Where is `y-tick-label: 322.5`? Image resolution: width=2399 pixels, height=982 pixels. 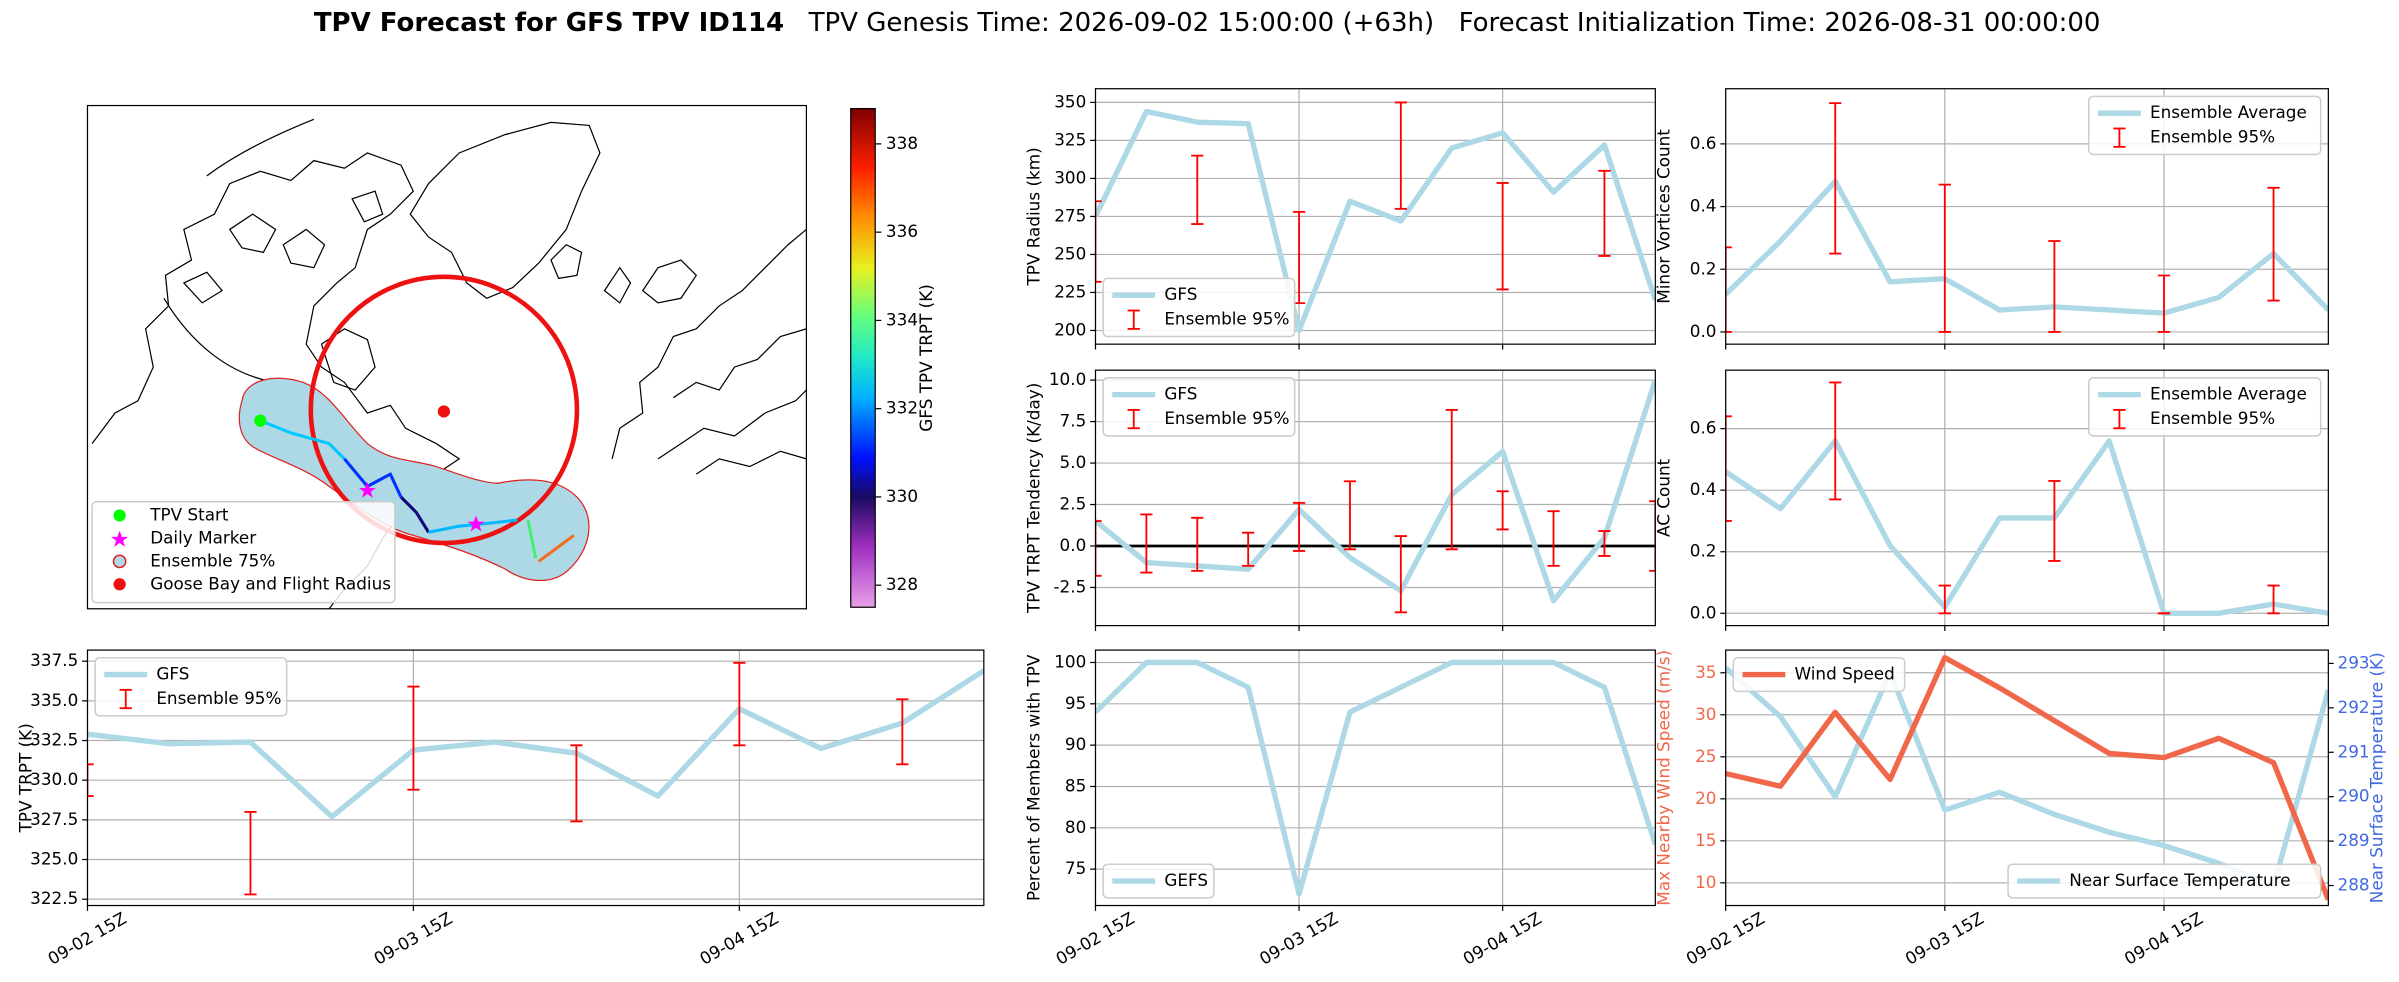 y-tick-label: 322.5 is located at coordinates (54, 898).